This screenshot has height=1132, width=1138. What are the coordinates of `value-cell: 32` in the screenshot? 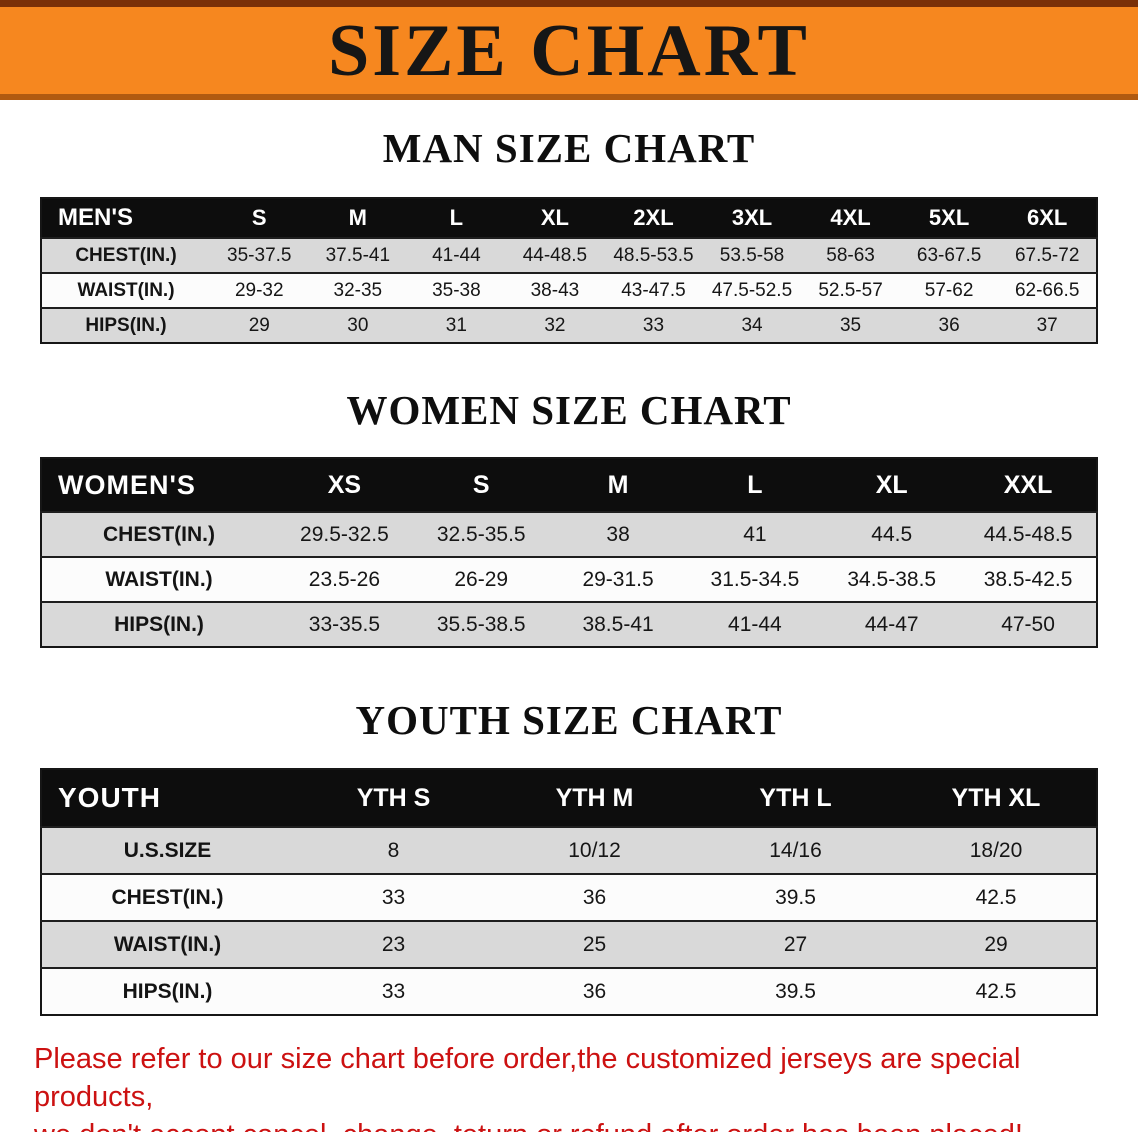 It's located at (555, 325).